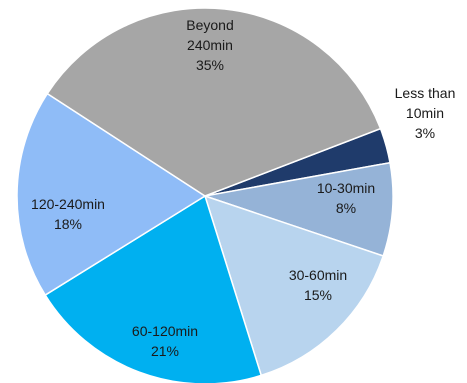 The height and width of the screenshot is (383, 467). I want to click on slice-label-line: 240min, so click(210, 45).